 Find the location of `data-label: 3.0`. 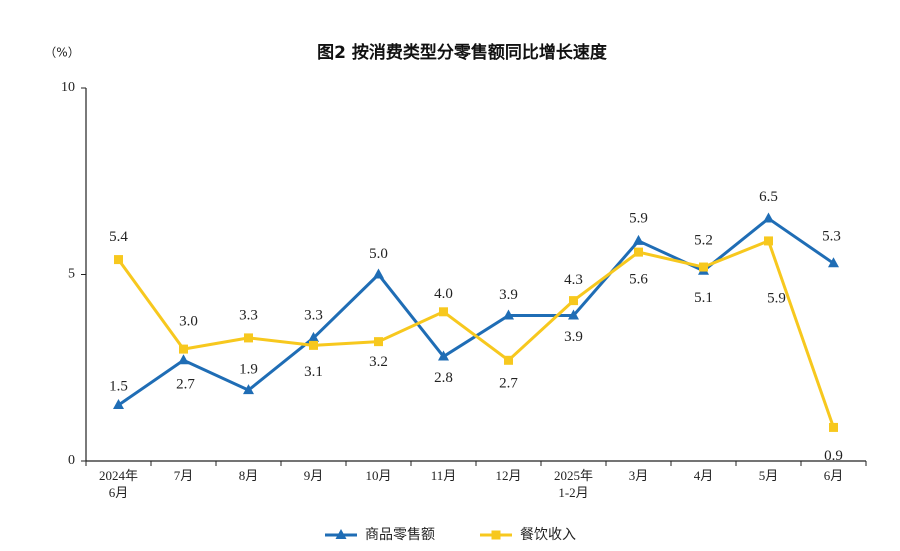

data-label: 3.0 is located at coordinates (188, 322).